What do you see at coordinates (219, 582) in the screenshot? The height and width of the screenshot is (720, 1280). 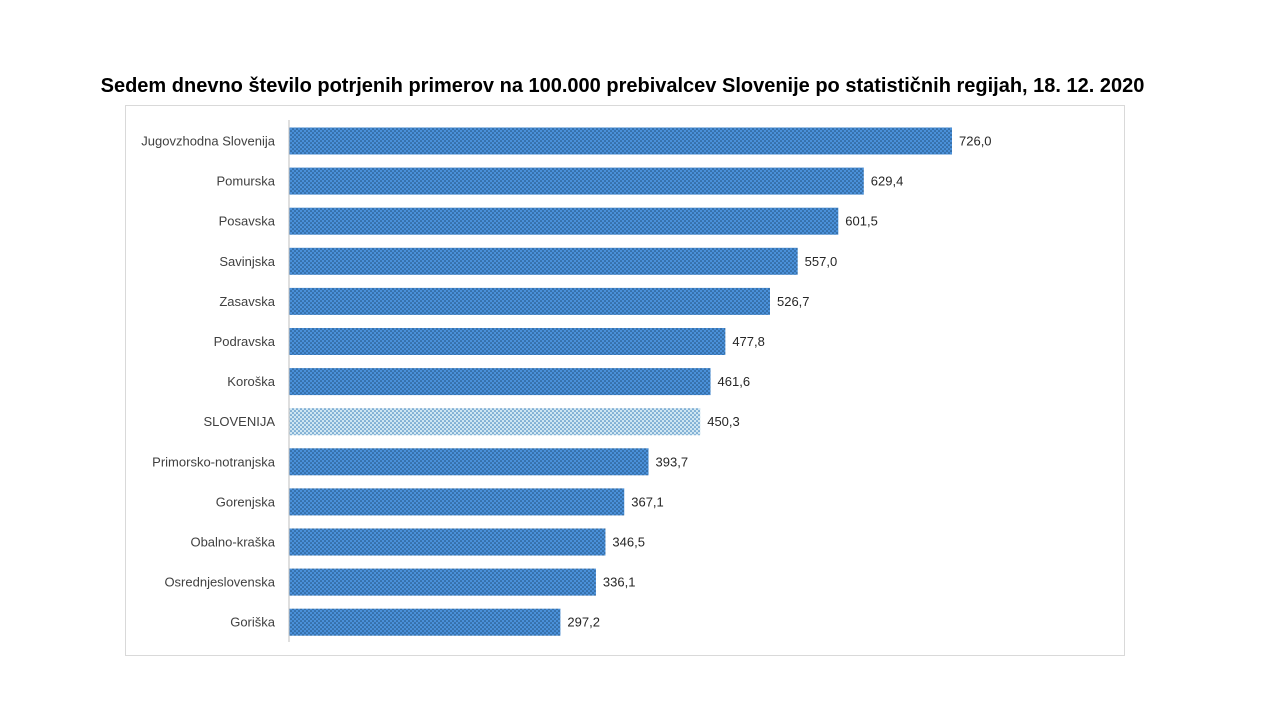 I see `category-label: Osrednjeslovenska` at bounding box center [219, 582].